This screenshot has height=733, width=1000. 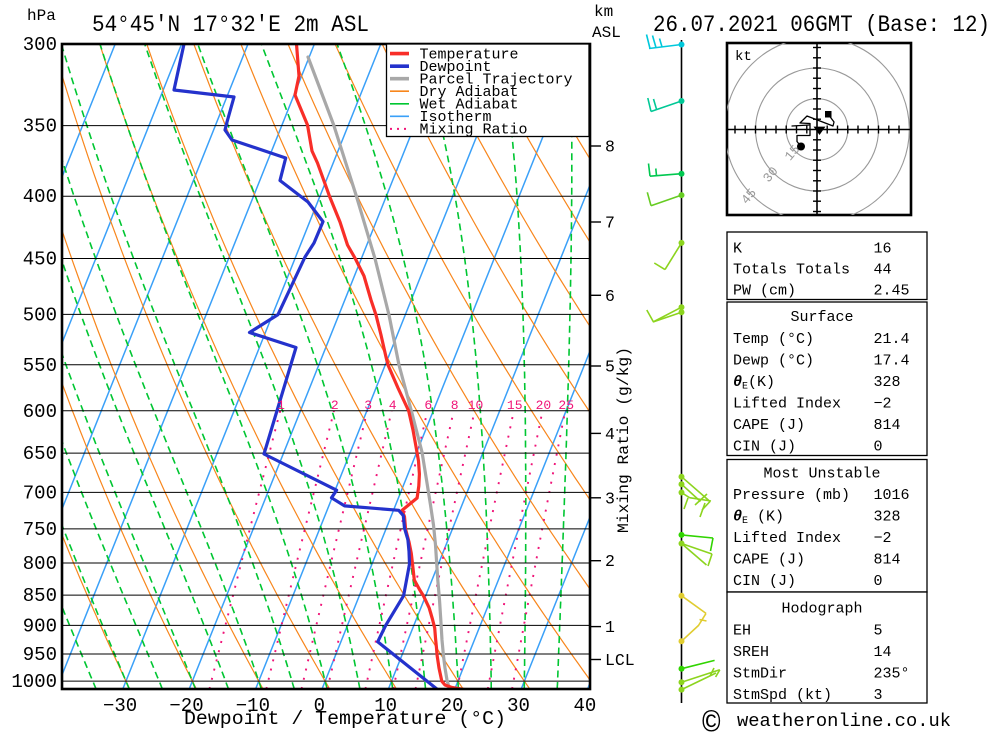 What do you see at coordinates (624, 440) in the screenshot?
I see `svg-text: Mixing Ratio (g/kg)` at bounding box center [624, 440].